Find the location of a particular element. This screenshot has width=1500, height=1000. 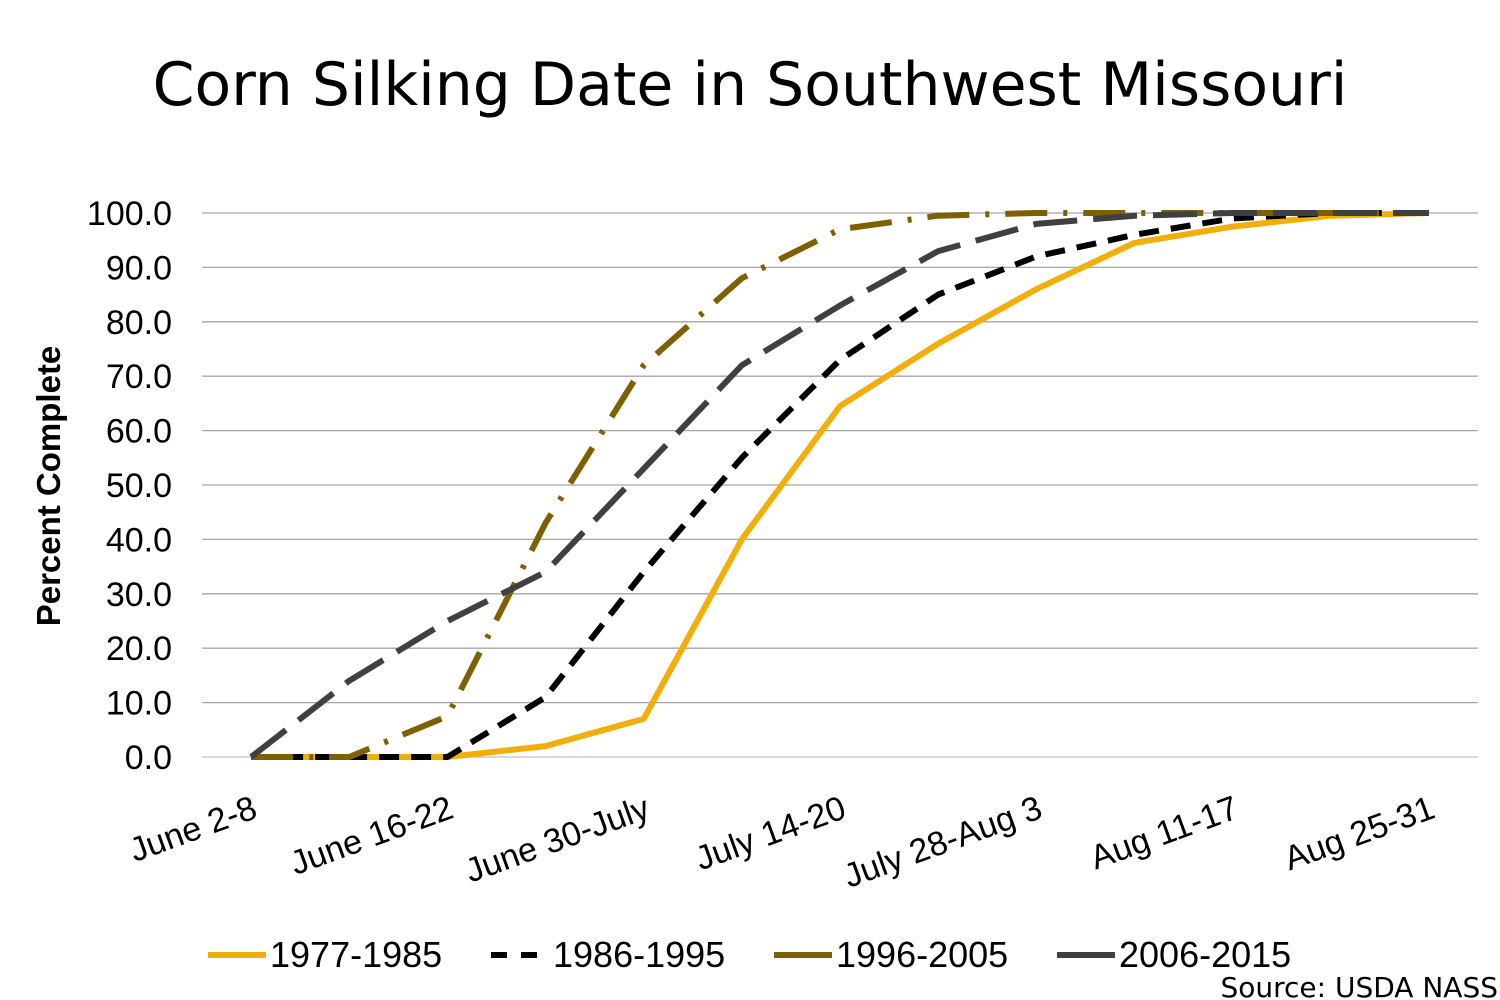

legend-label: 1977-1985 is located at coordinates (356, 954).